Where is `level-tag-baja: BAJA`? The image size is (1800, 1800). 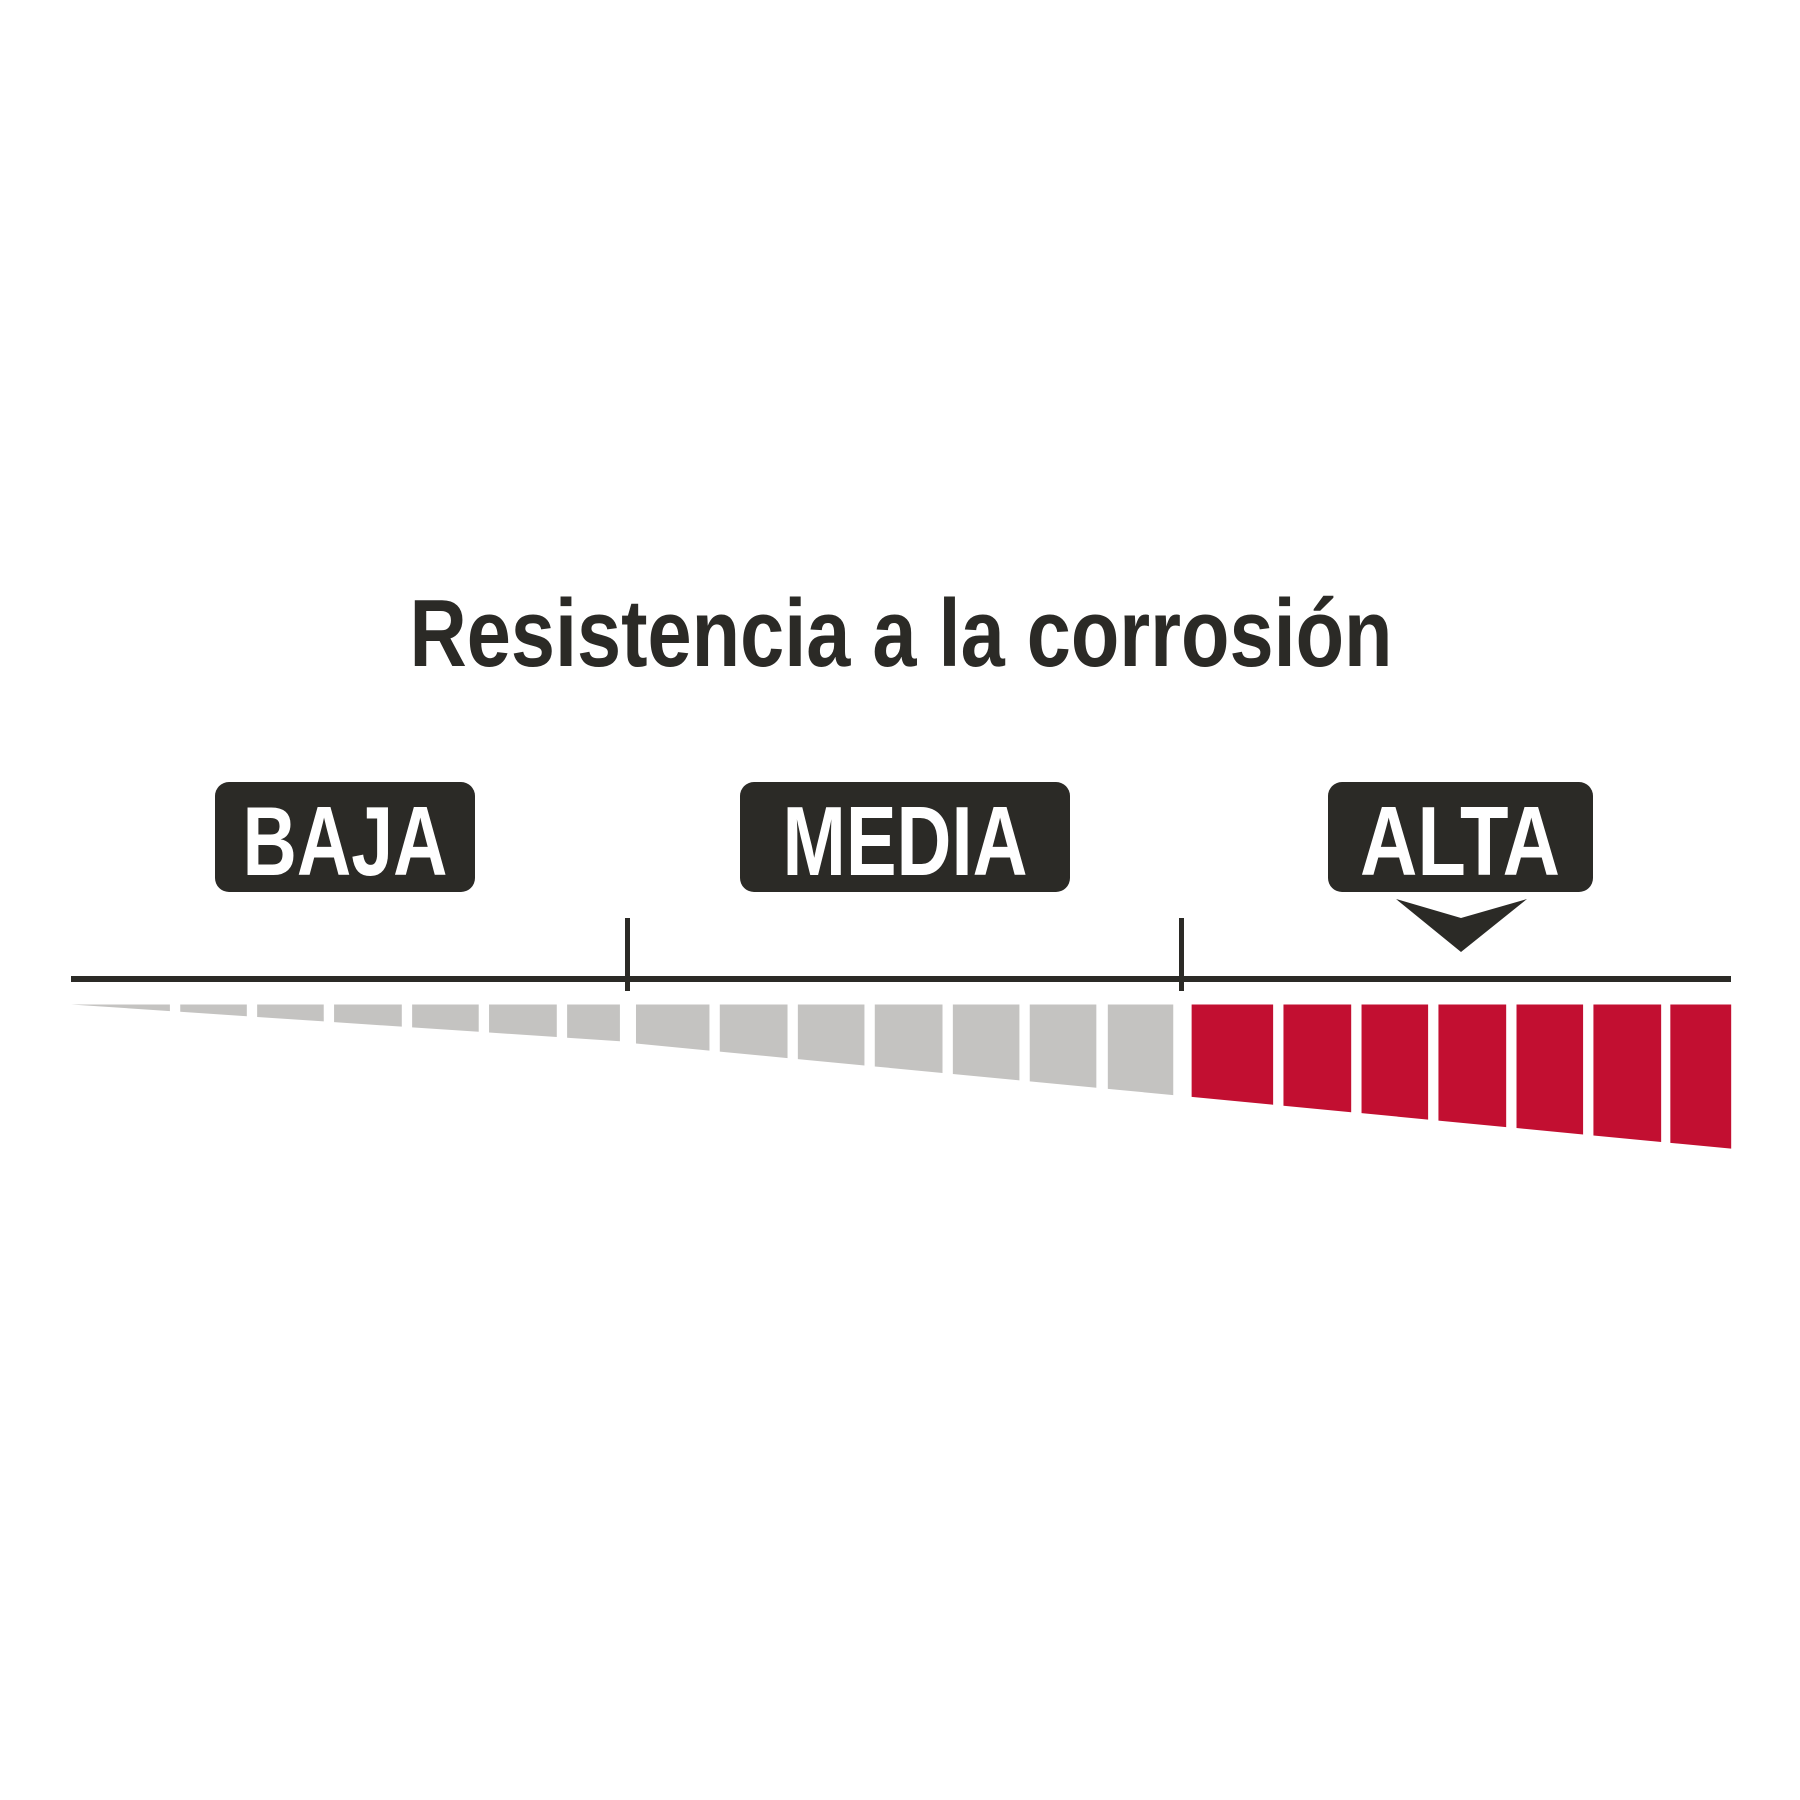
level-tag-baja: BAJA is located at coordinates (345, 839).